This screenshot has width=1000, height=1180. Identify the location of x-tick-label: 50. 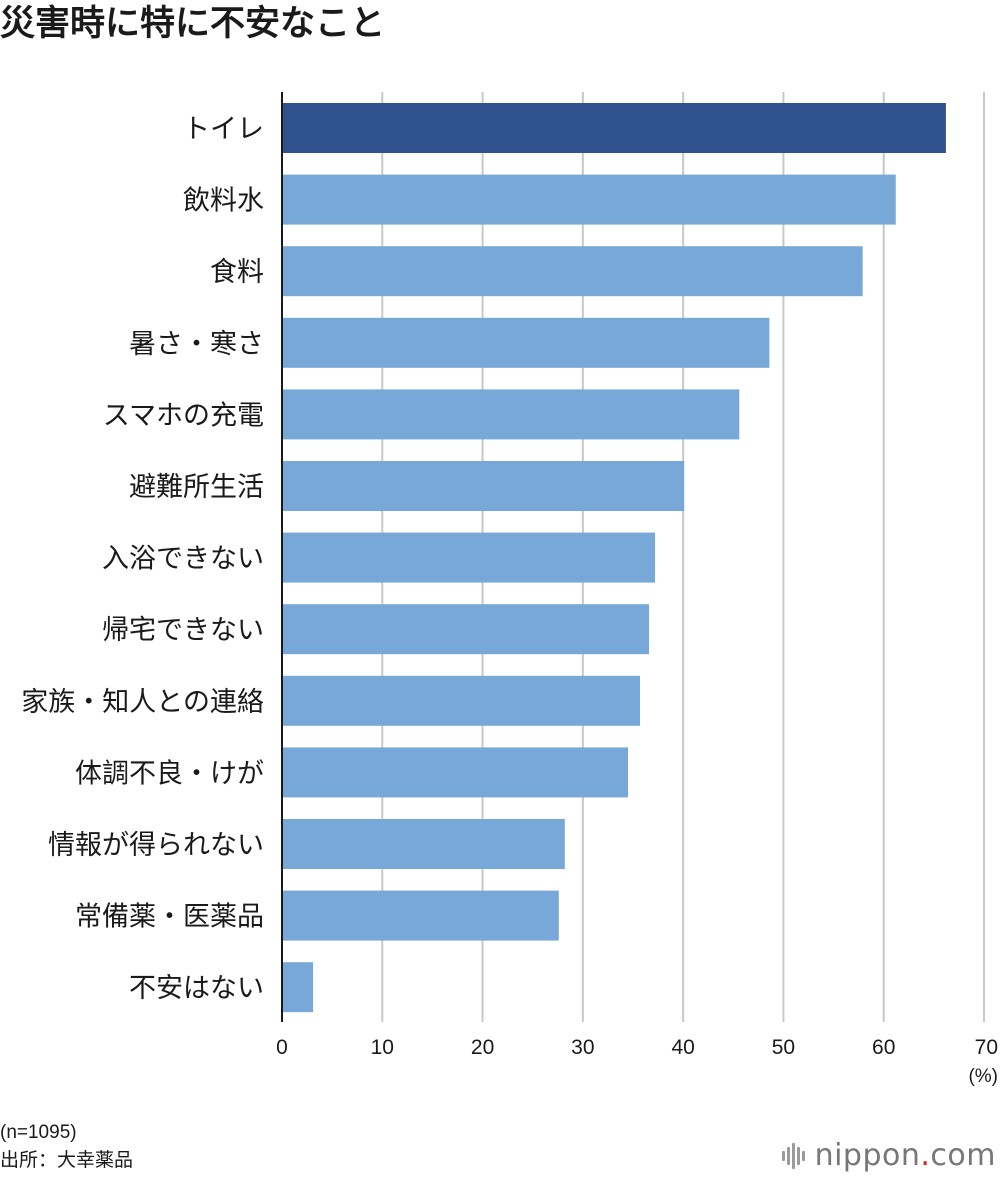
(783, 1047).